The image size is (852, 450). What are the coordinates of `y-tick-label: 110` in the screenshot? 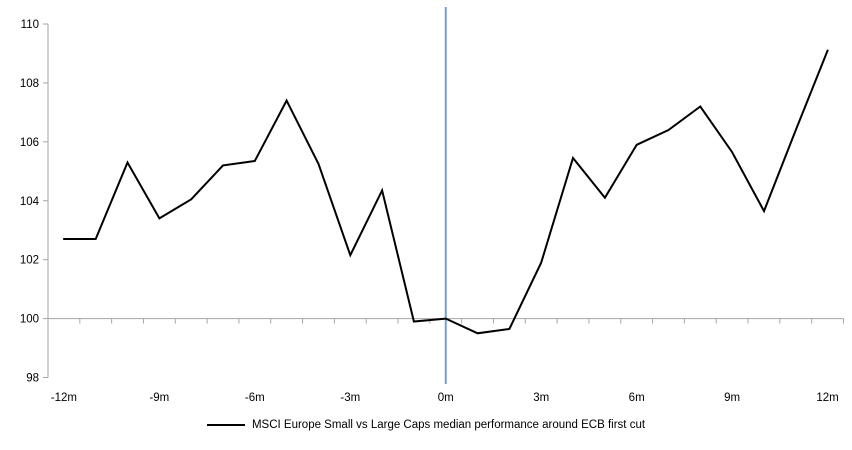 It's located at (30, 25).